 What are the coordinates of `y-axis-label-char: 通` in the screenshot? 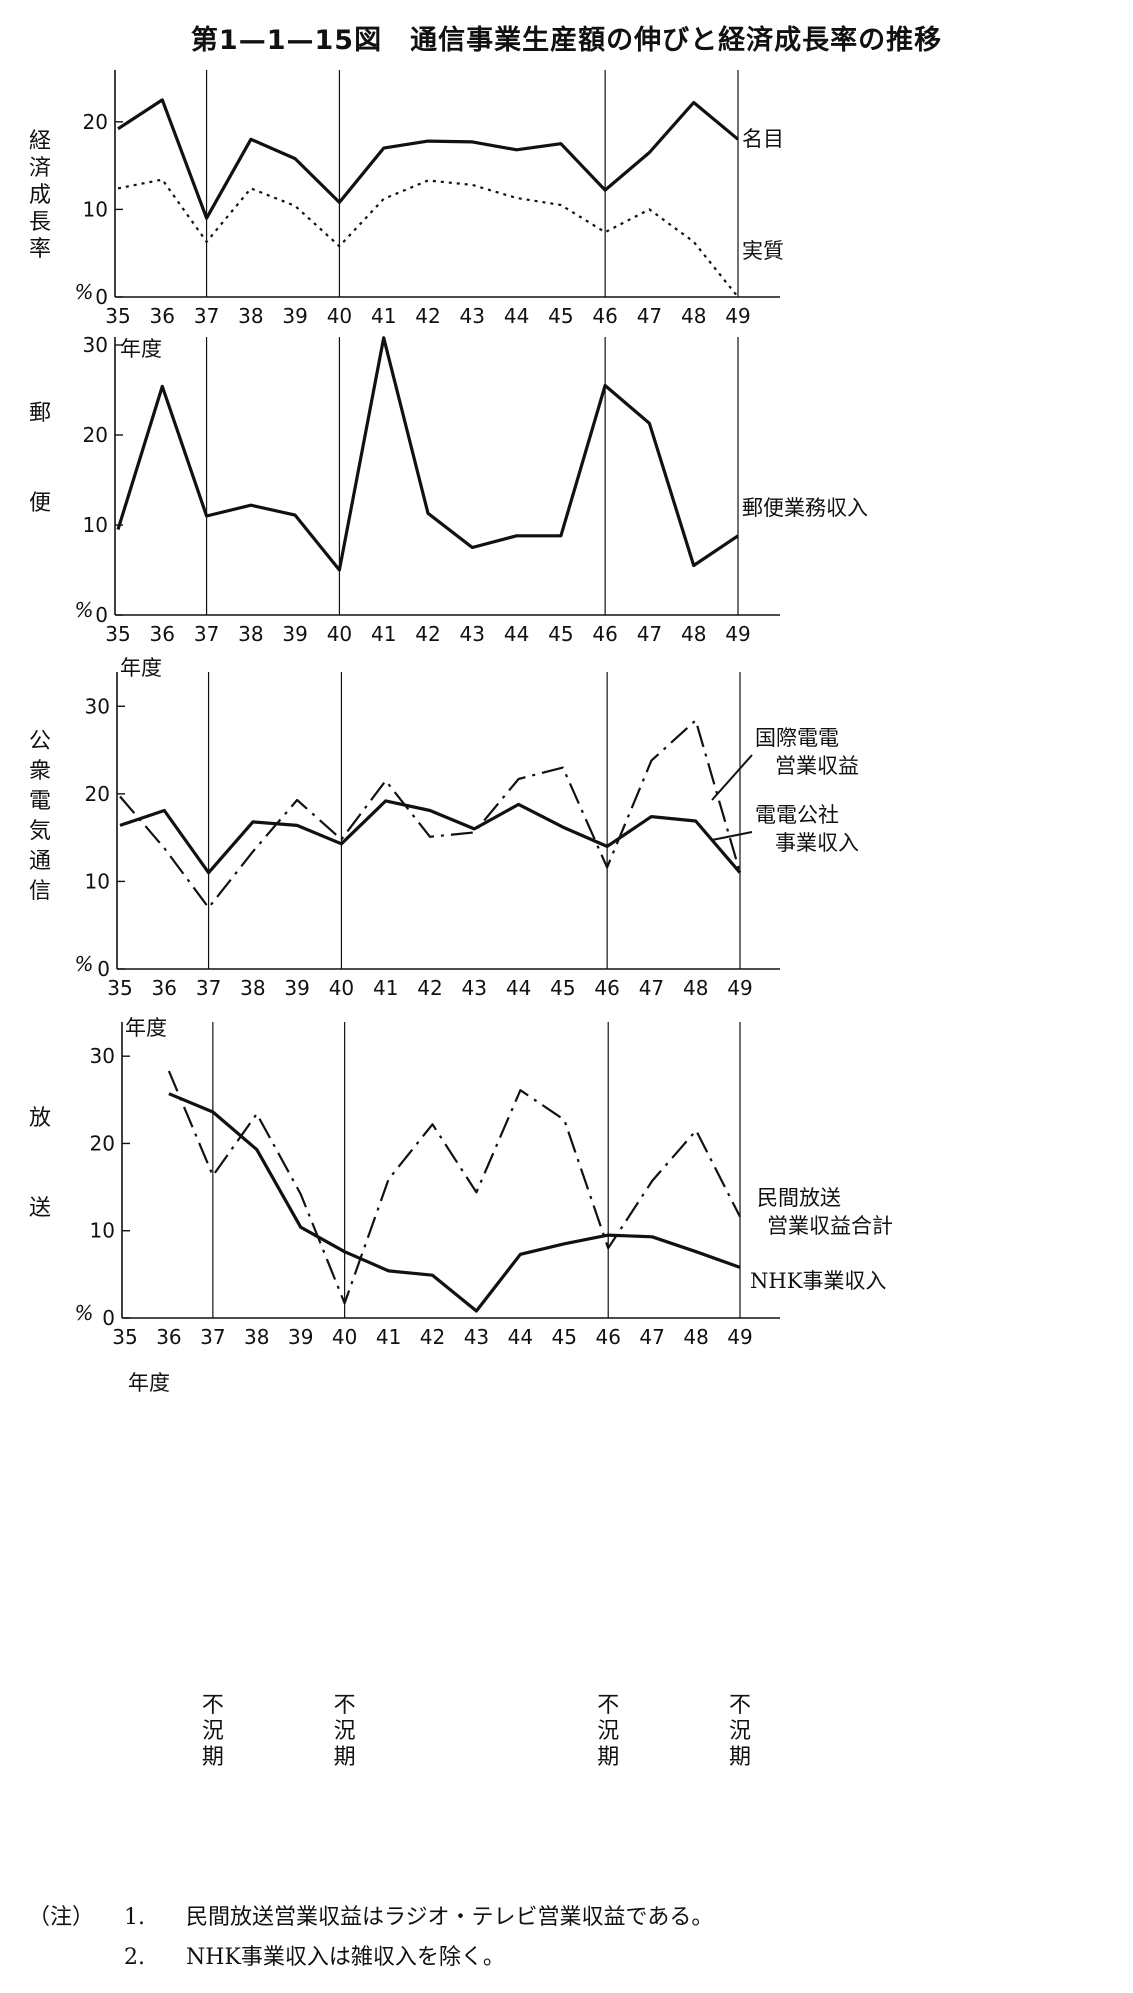 It's located at (40, 861).